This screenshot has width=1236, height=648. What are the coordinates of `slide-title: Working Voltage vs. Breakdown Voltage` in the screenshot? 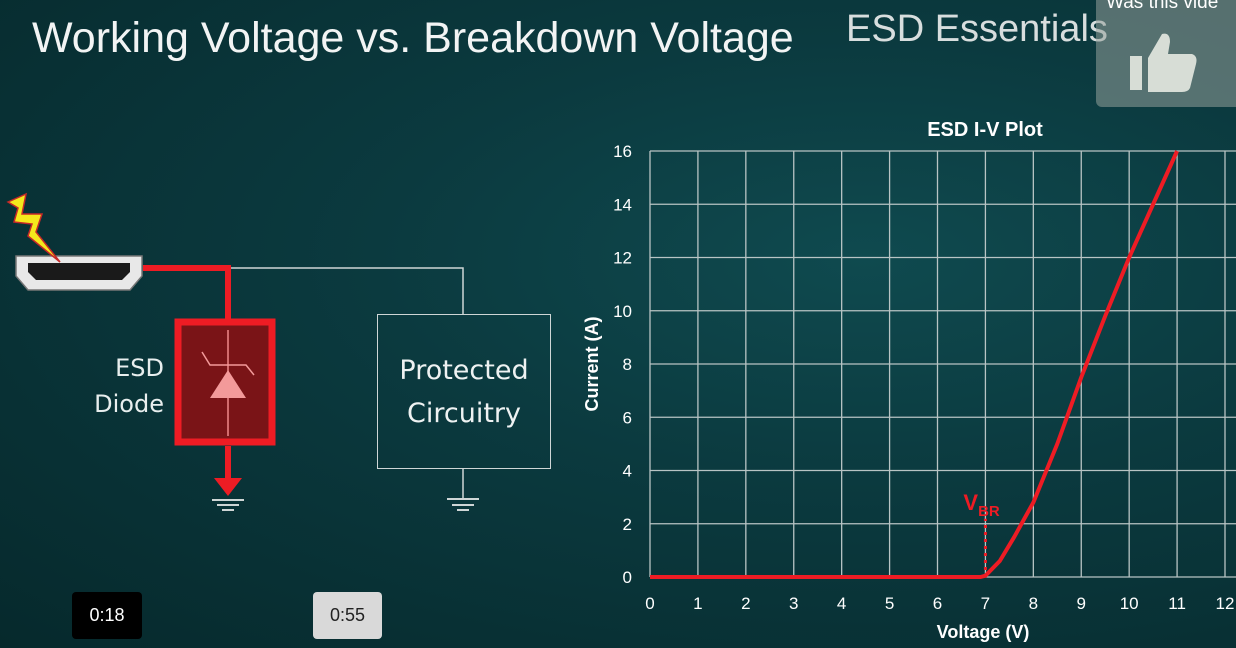 It's located at (413, 38).